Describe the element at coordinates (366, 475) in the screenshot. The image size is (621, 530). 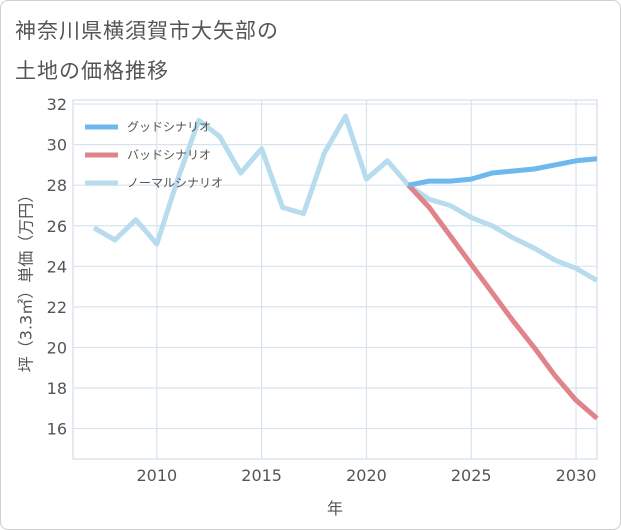
I see `x-tick-label: 2020` at that location.